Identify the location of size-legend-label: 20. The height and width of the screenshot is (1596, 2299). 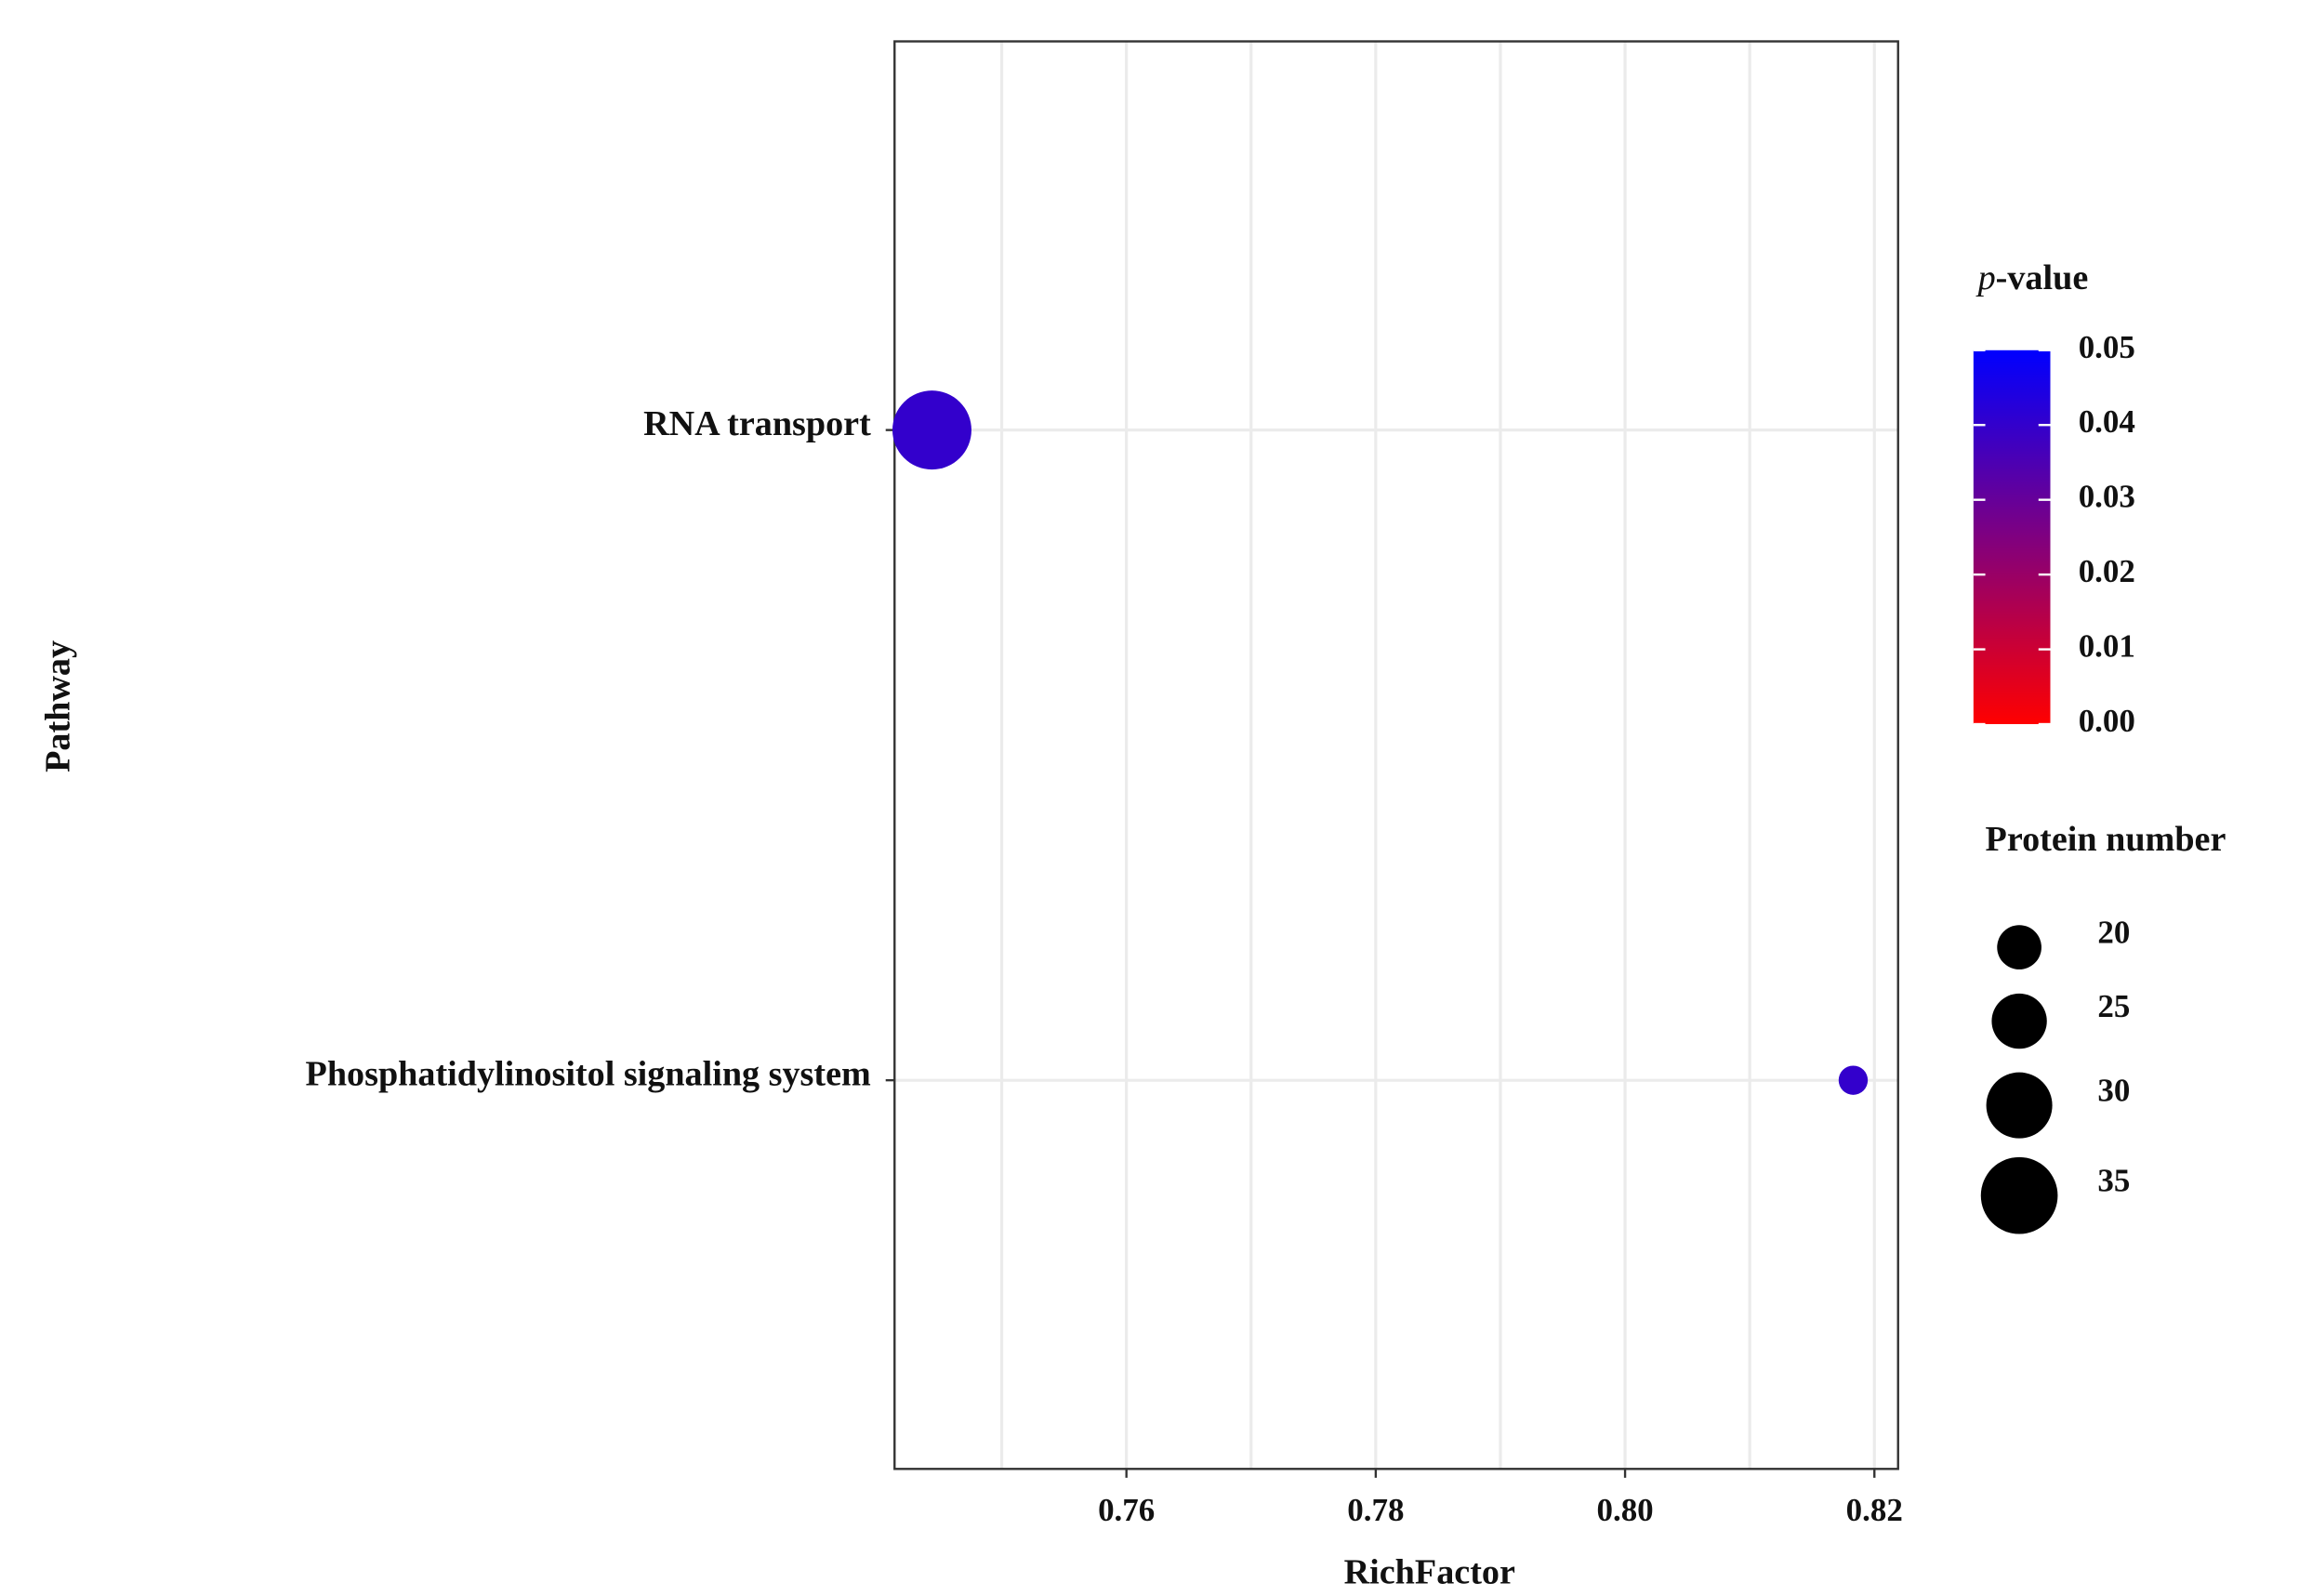
(2113, 932).